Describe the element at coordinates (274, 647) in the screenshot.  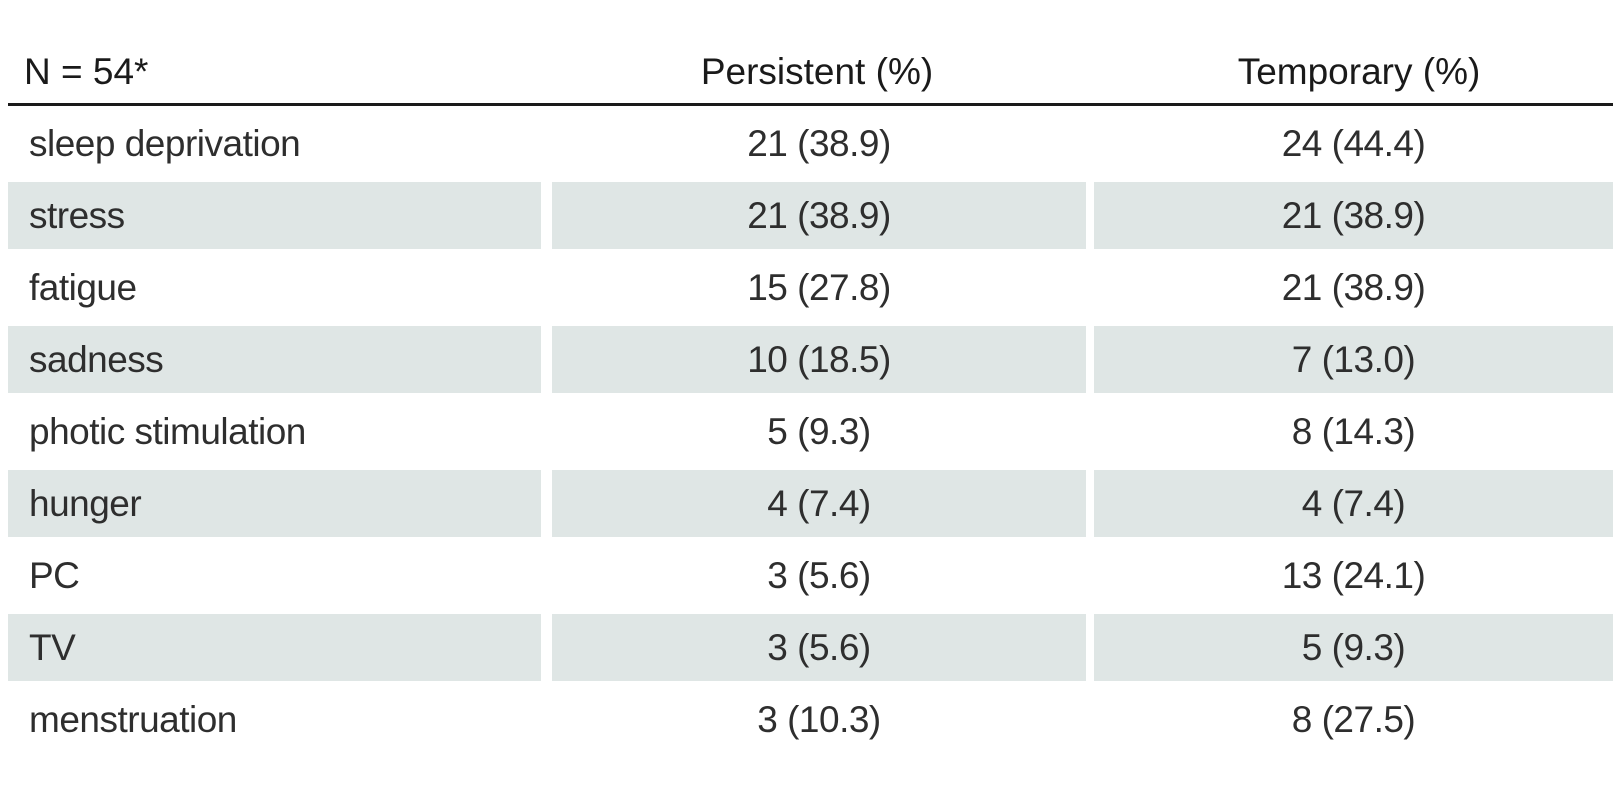
I see `row-label: TV` at that location.